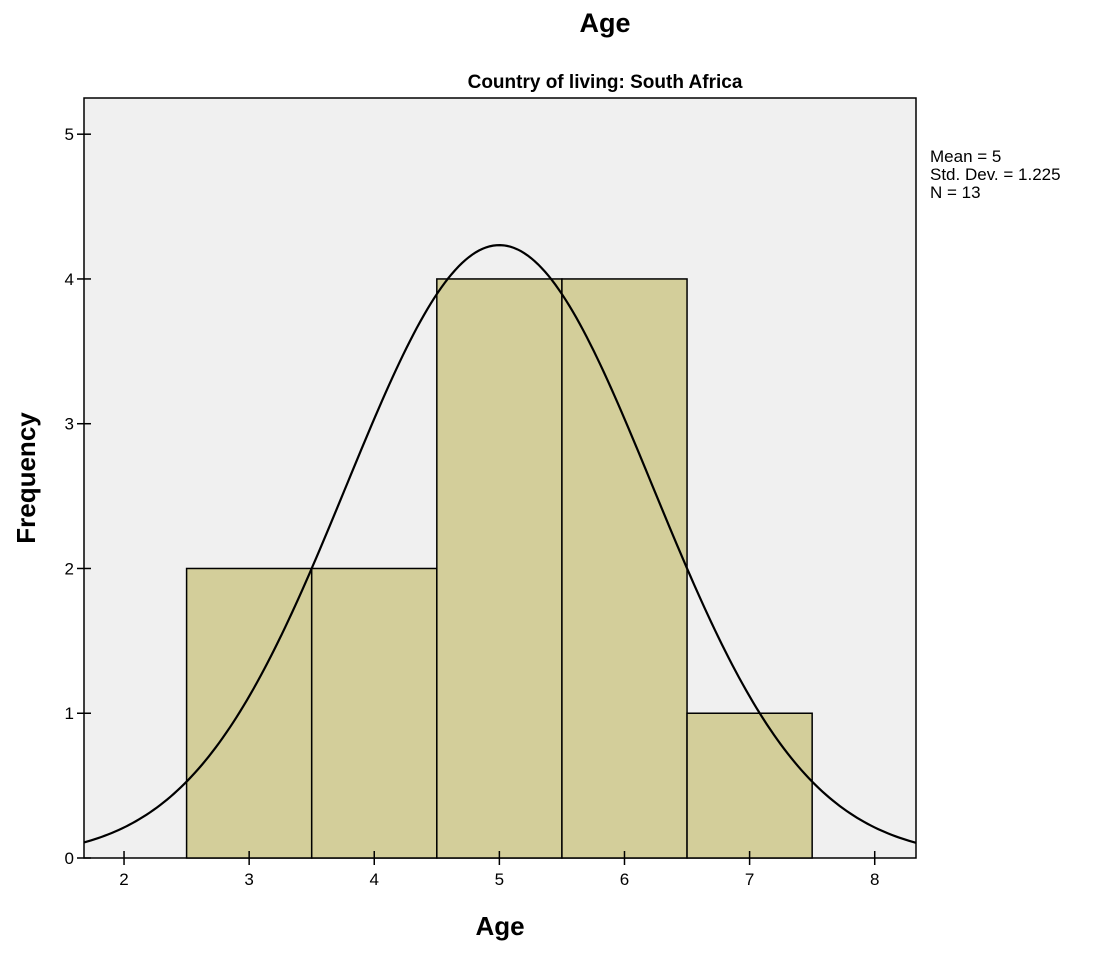  What do you see at coordinates (995, 174) in the screenshot?
I see `stats-line: Std. Dev. = 1.225` at bounding box center [995, 174].